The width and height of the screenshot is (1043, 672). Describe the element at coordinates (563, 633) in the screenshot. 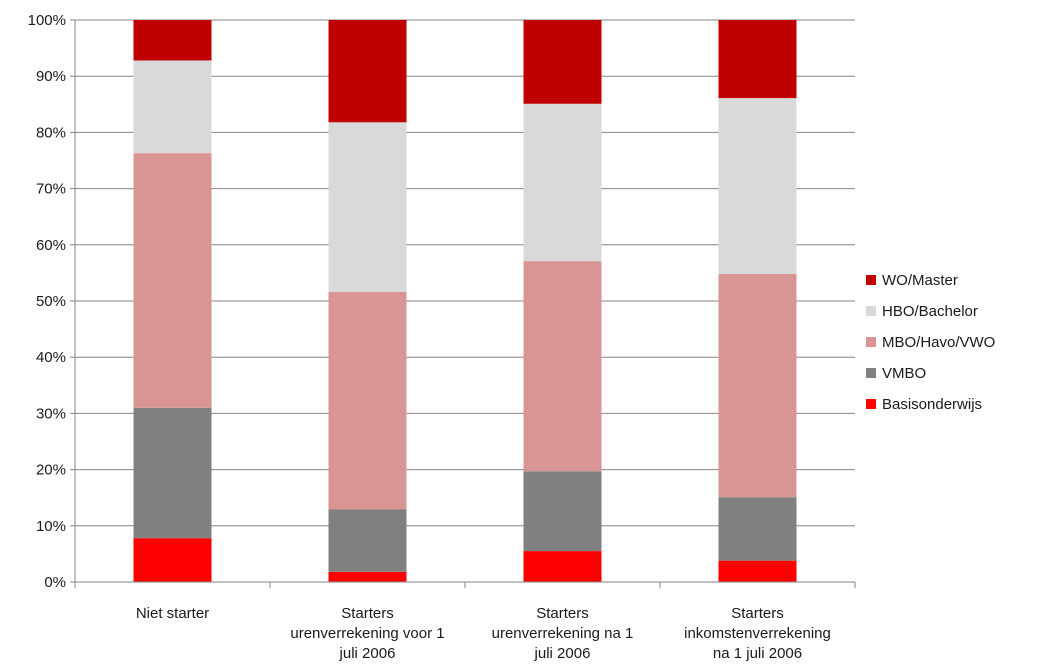

I see `x-category-label: Starters urenverrekening na 1 juli 2006` at that location.